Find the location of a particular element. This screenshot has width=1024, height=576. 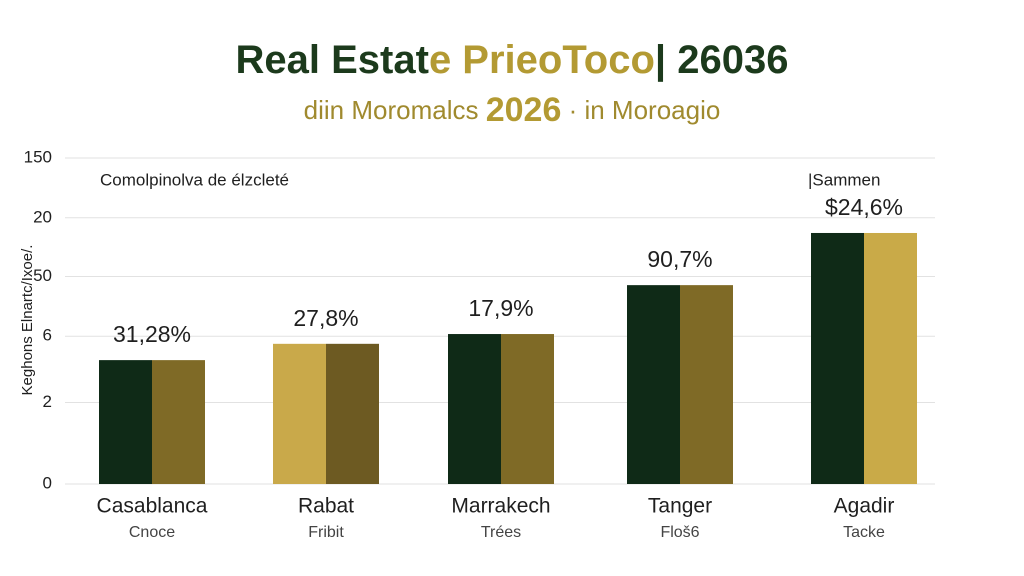

y-tick-label: 20 is located at coordinates (42, 216).